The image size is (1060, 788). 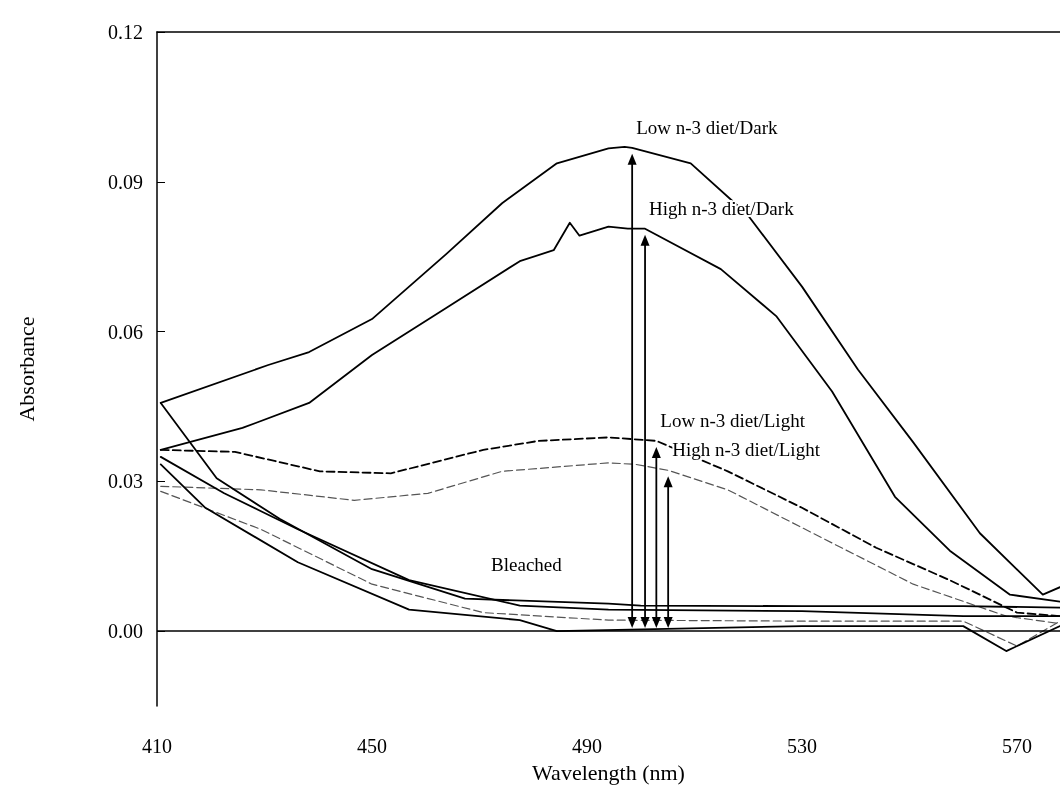 I want to click on annotation: Bleached, so click(x=527, y=565).